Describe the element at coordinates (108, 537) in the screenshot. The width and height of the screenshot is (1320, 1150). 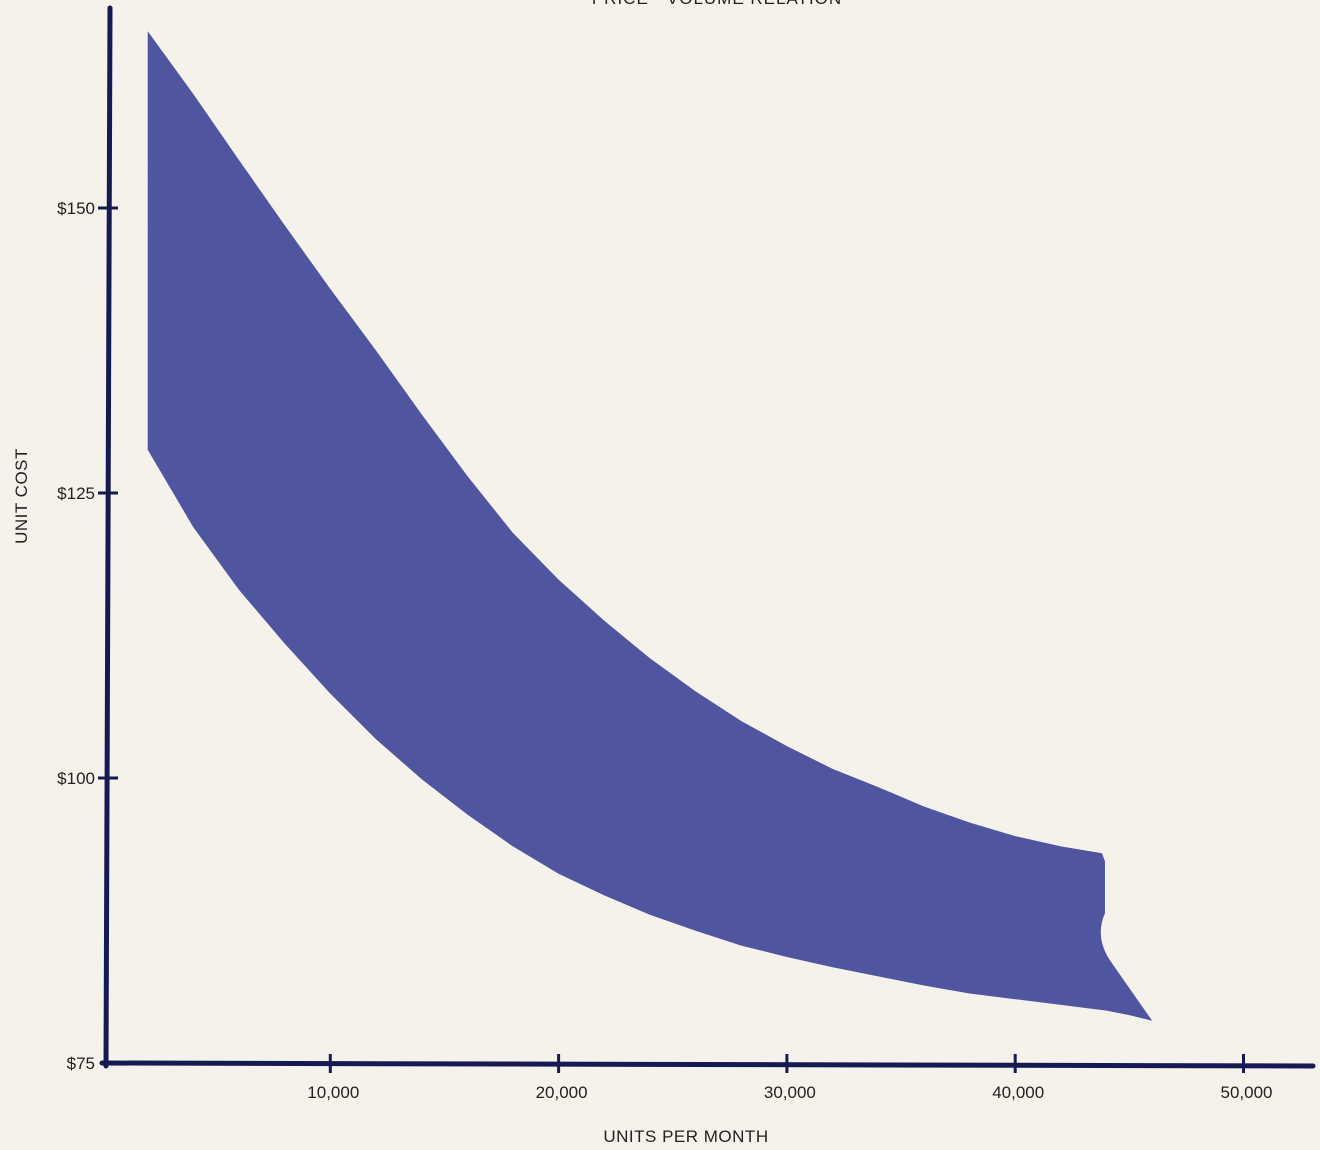
I see `y-axis-line` at that location.